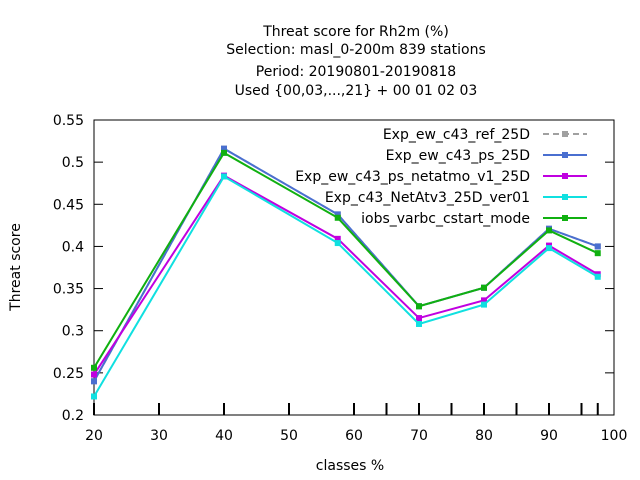 This screenshot has width=640, height=480. I want to click on chart-title-line-1: Threat score for Rh2m (%), so click(355, 32).